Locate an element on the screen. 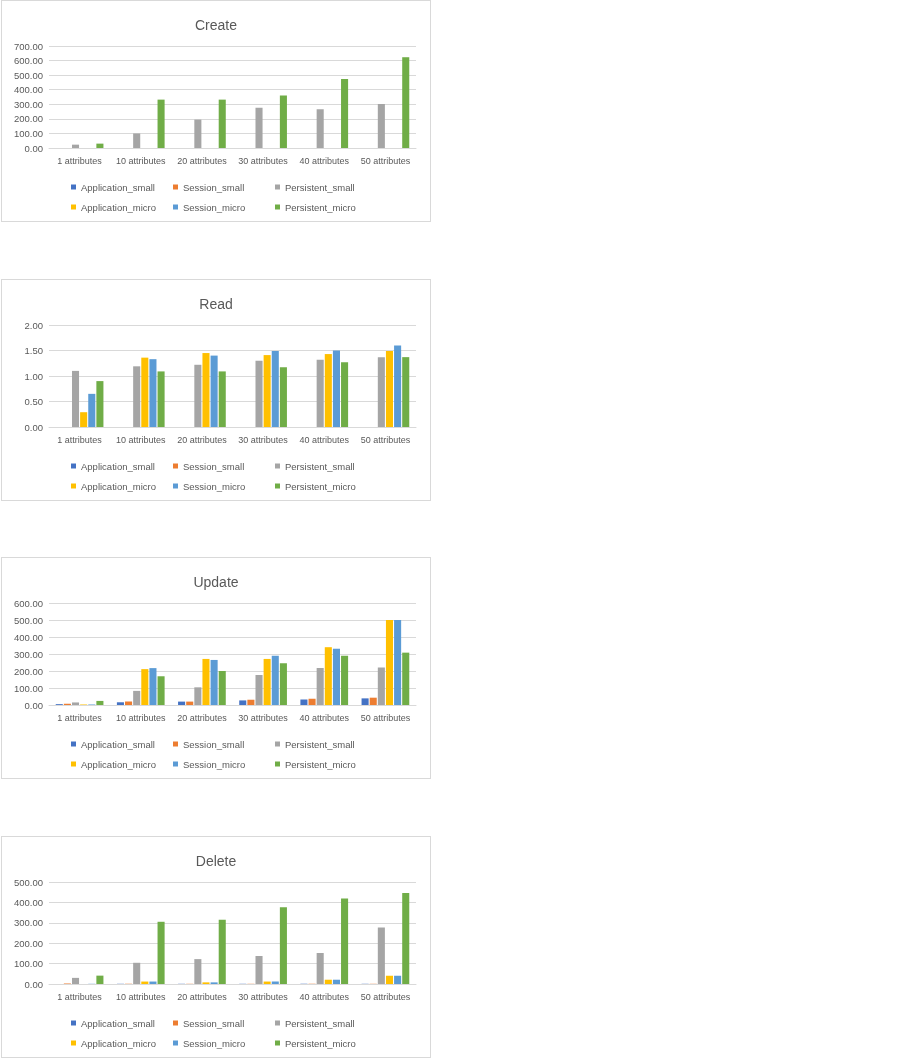 The width and height of the screenshot is (901, 1058). y-tick-label: 1.00 is located at coordinates (33, 376).